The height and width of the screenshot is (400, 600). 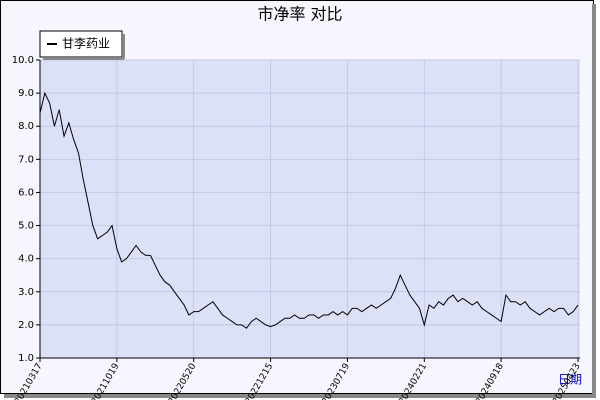 I want to click on y-tick-label: 1.0, so click(x=26, y=358).